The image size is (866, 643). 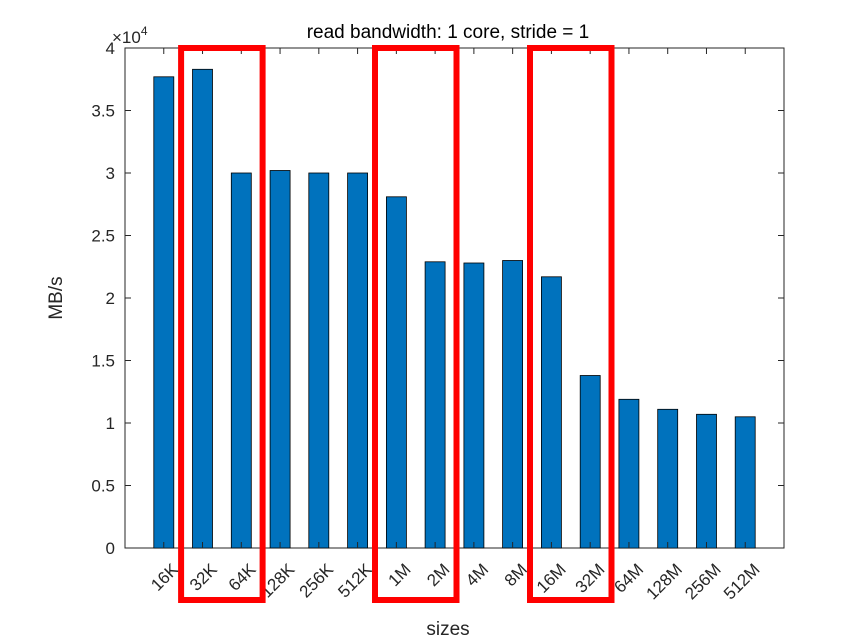 I want to click on y-tick-label: 1, so click(x=110, y=423).